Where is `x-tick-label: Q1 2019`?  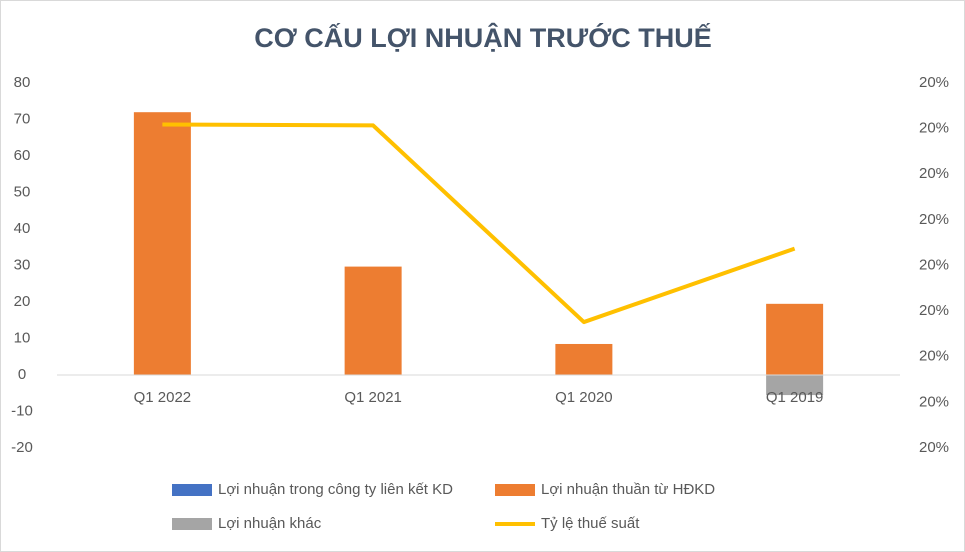 x-tick-label: Q1 2019 is located at coordinates (795, 397).